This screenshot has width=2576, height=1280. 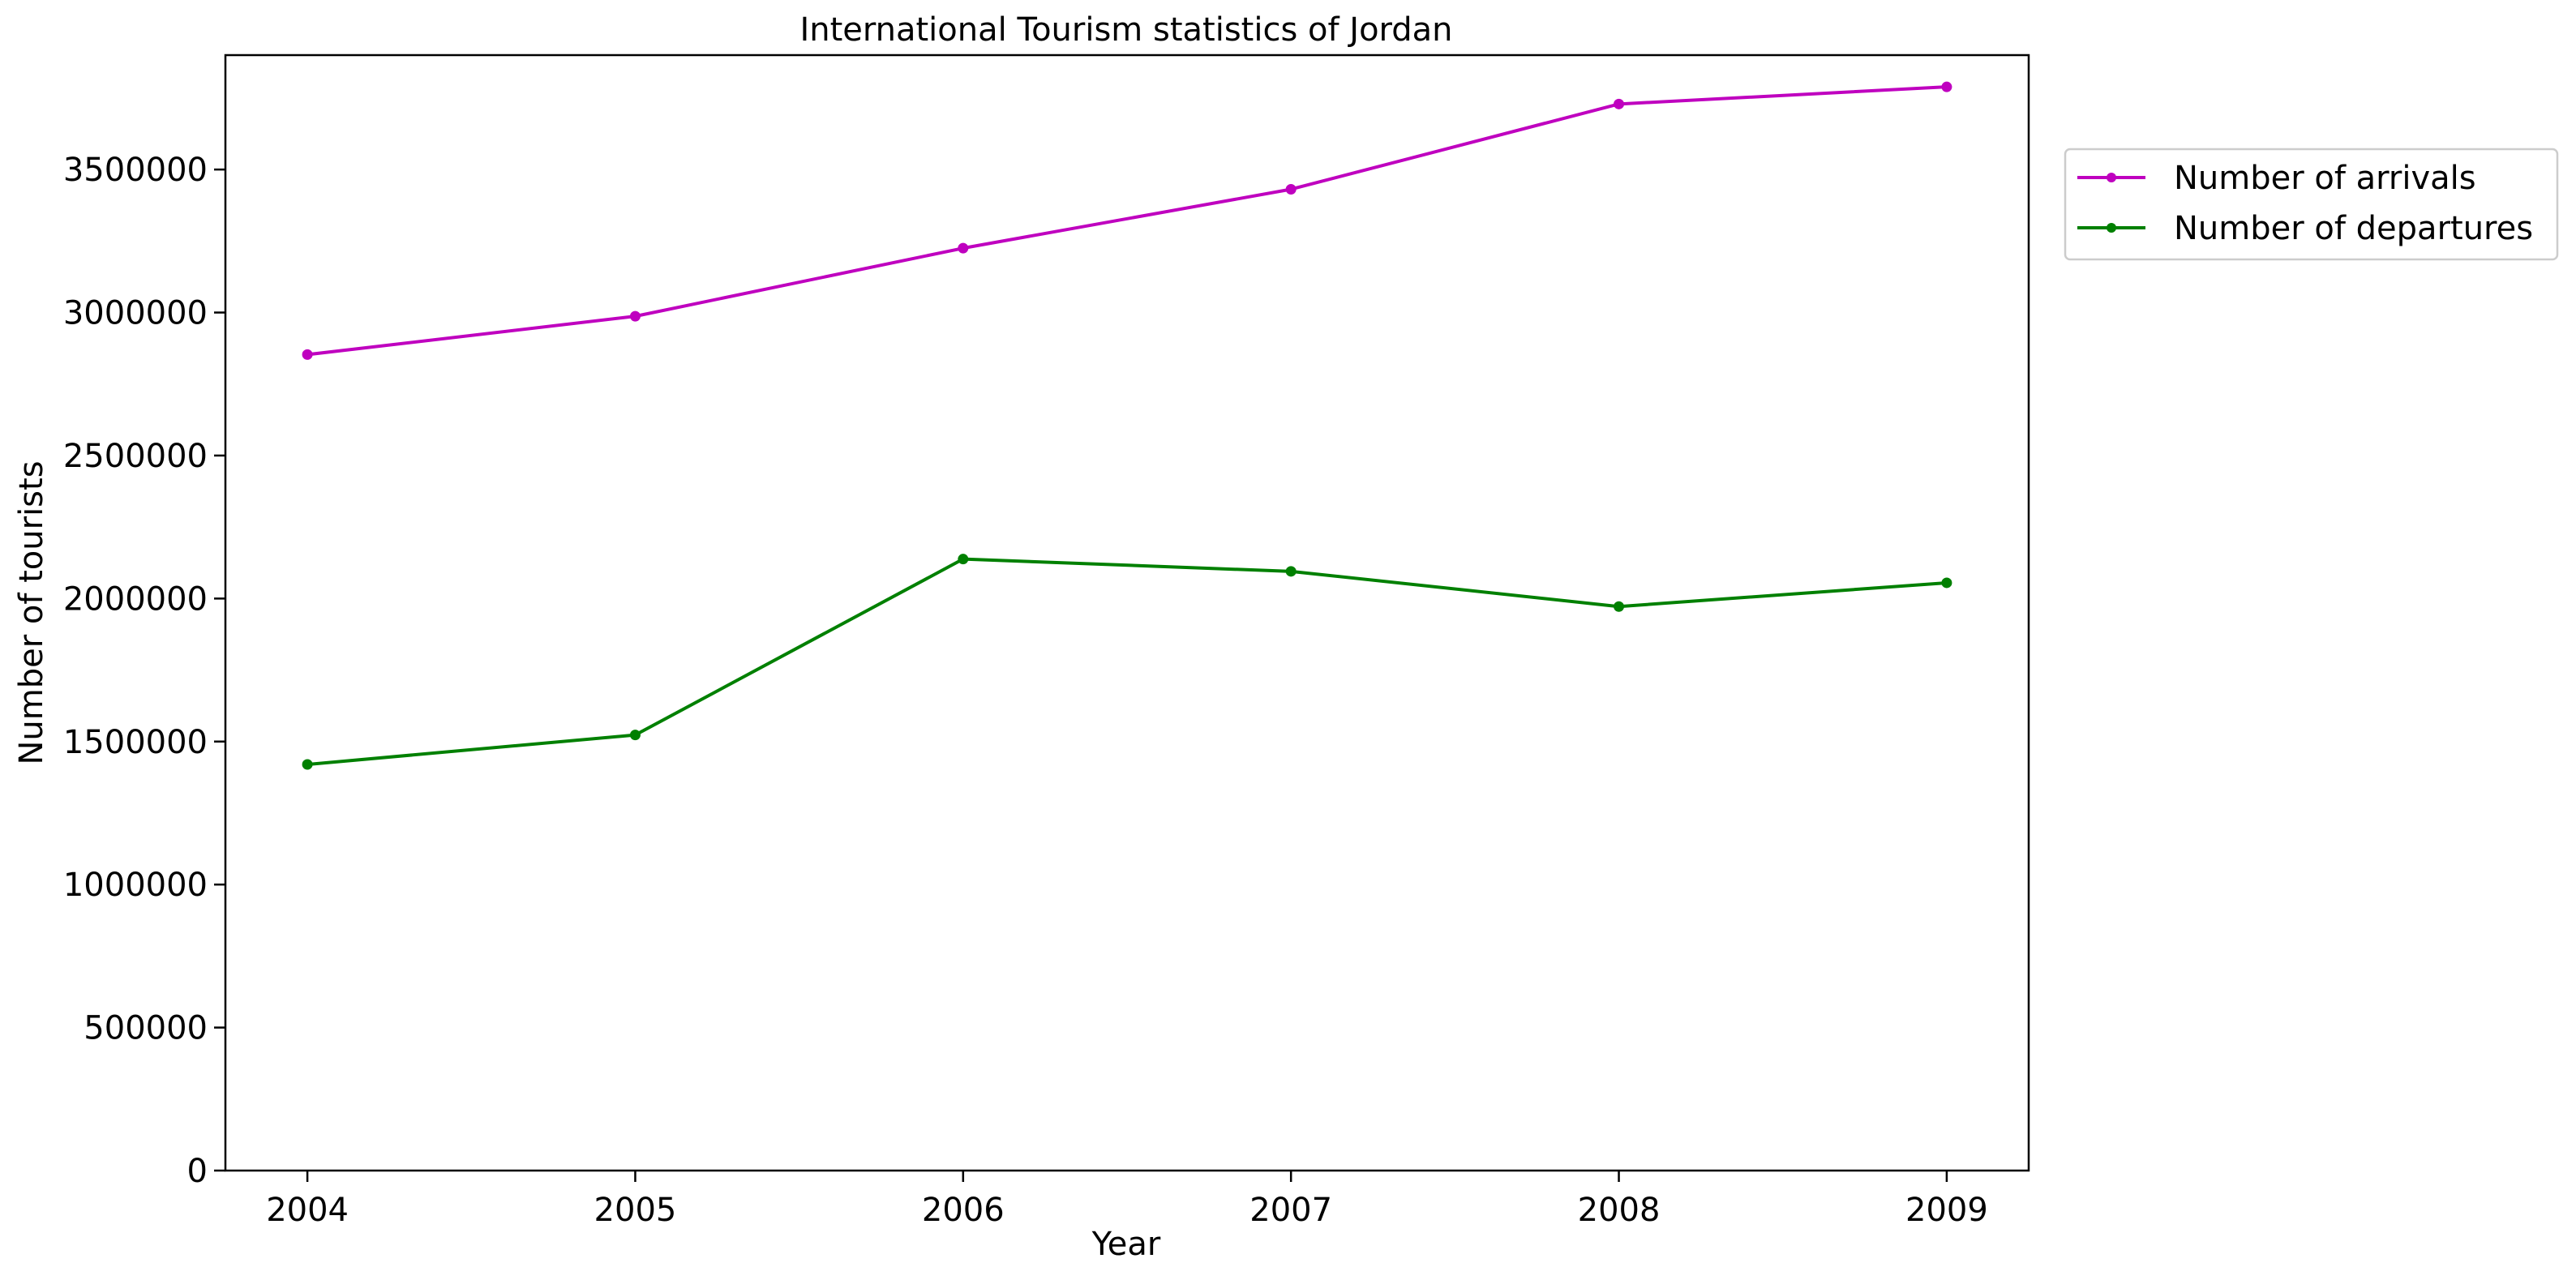 I want to click on x-axis: 2004 2005 2006 2007 2008 2009, so click(x=1127, y=1200).